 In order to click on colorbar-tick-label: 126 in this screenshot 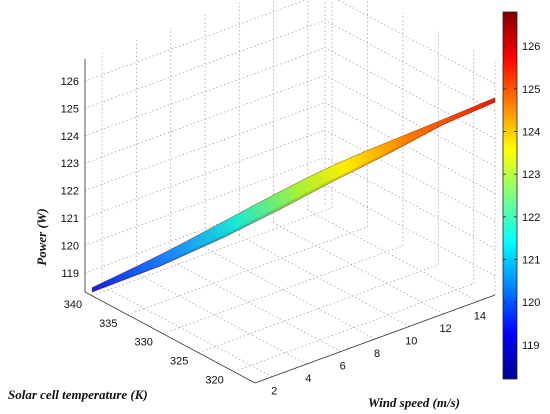, I will do `click(531, 47)`.